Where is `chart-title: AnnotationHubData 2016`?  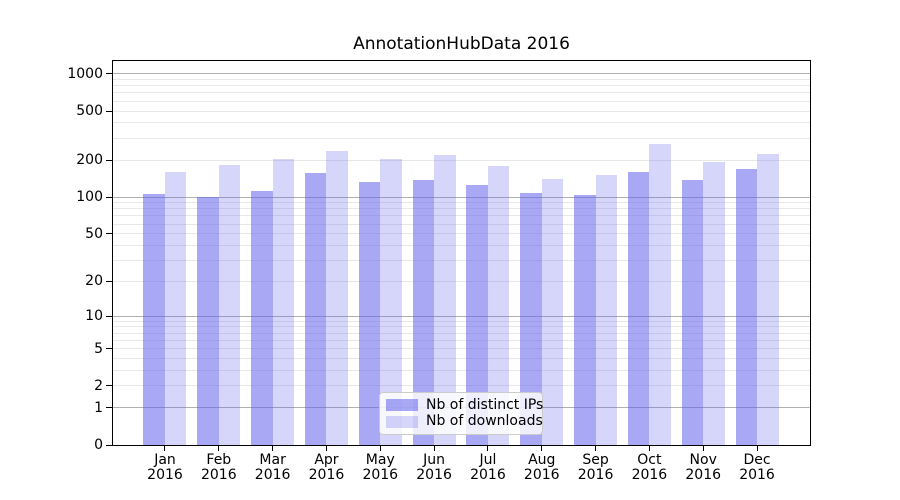 chart-title: AnnotationHubData 2016 is located at coordinates (461, 44).